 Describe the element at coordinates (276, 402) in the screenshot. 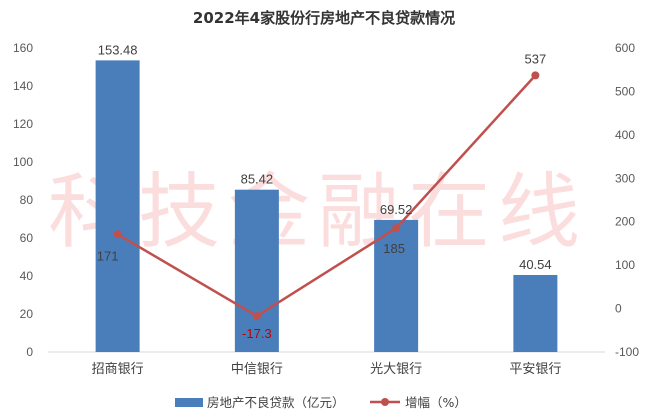

I see `legend-bar-label: 房地产不良贷款（亿元）` at that location.